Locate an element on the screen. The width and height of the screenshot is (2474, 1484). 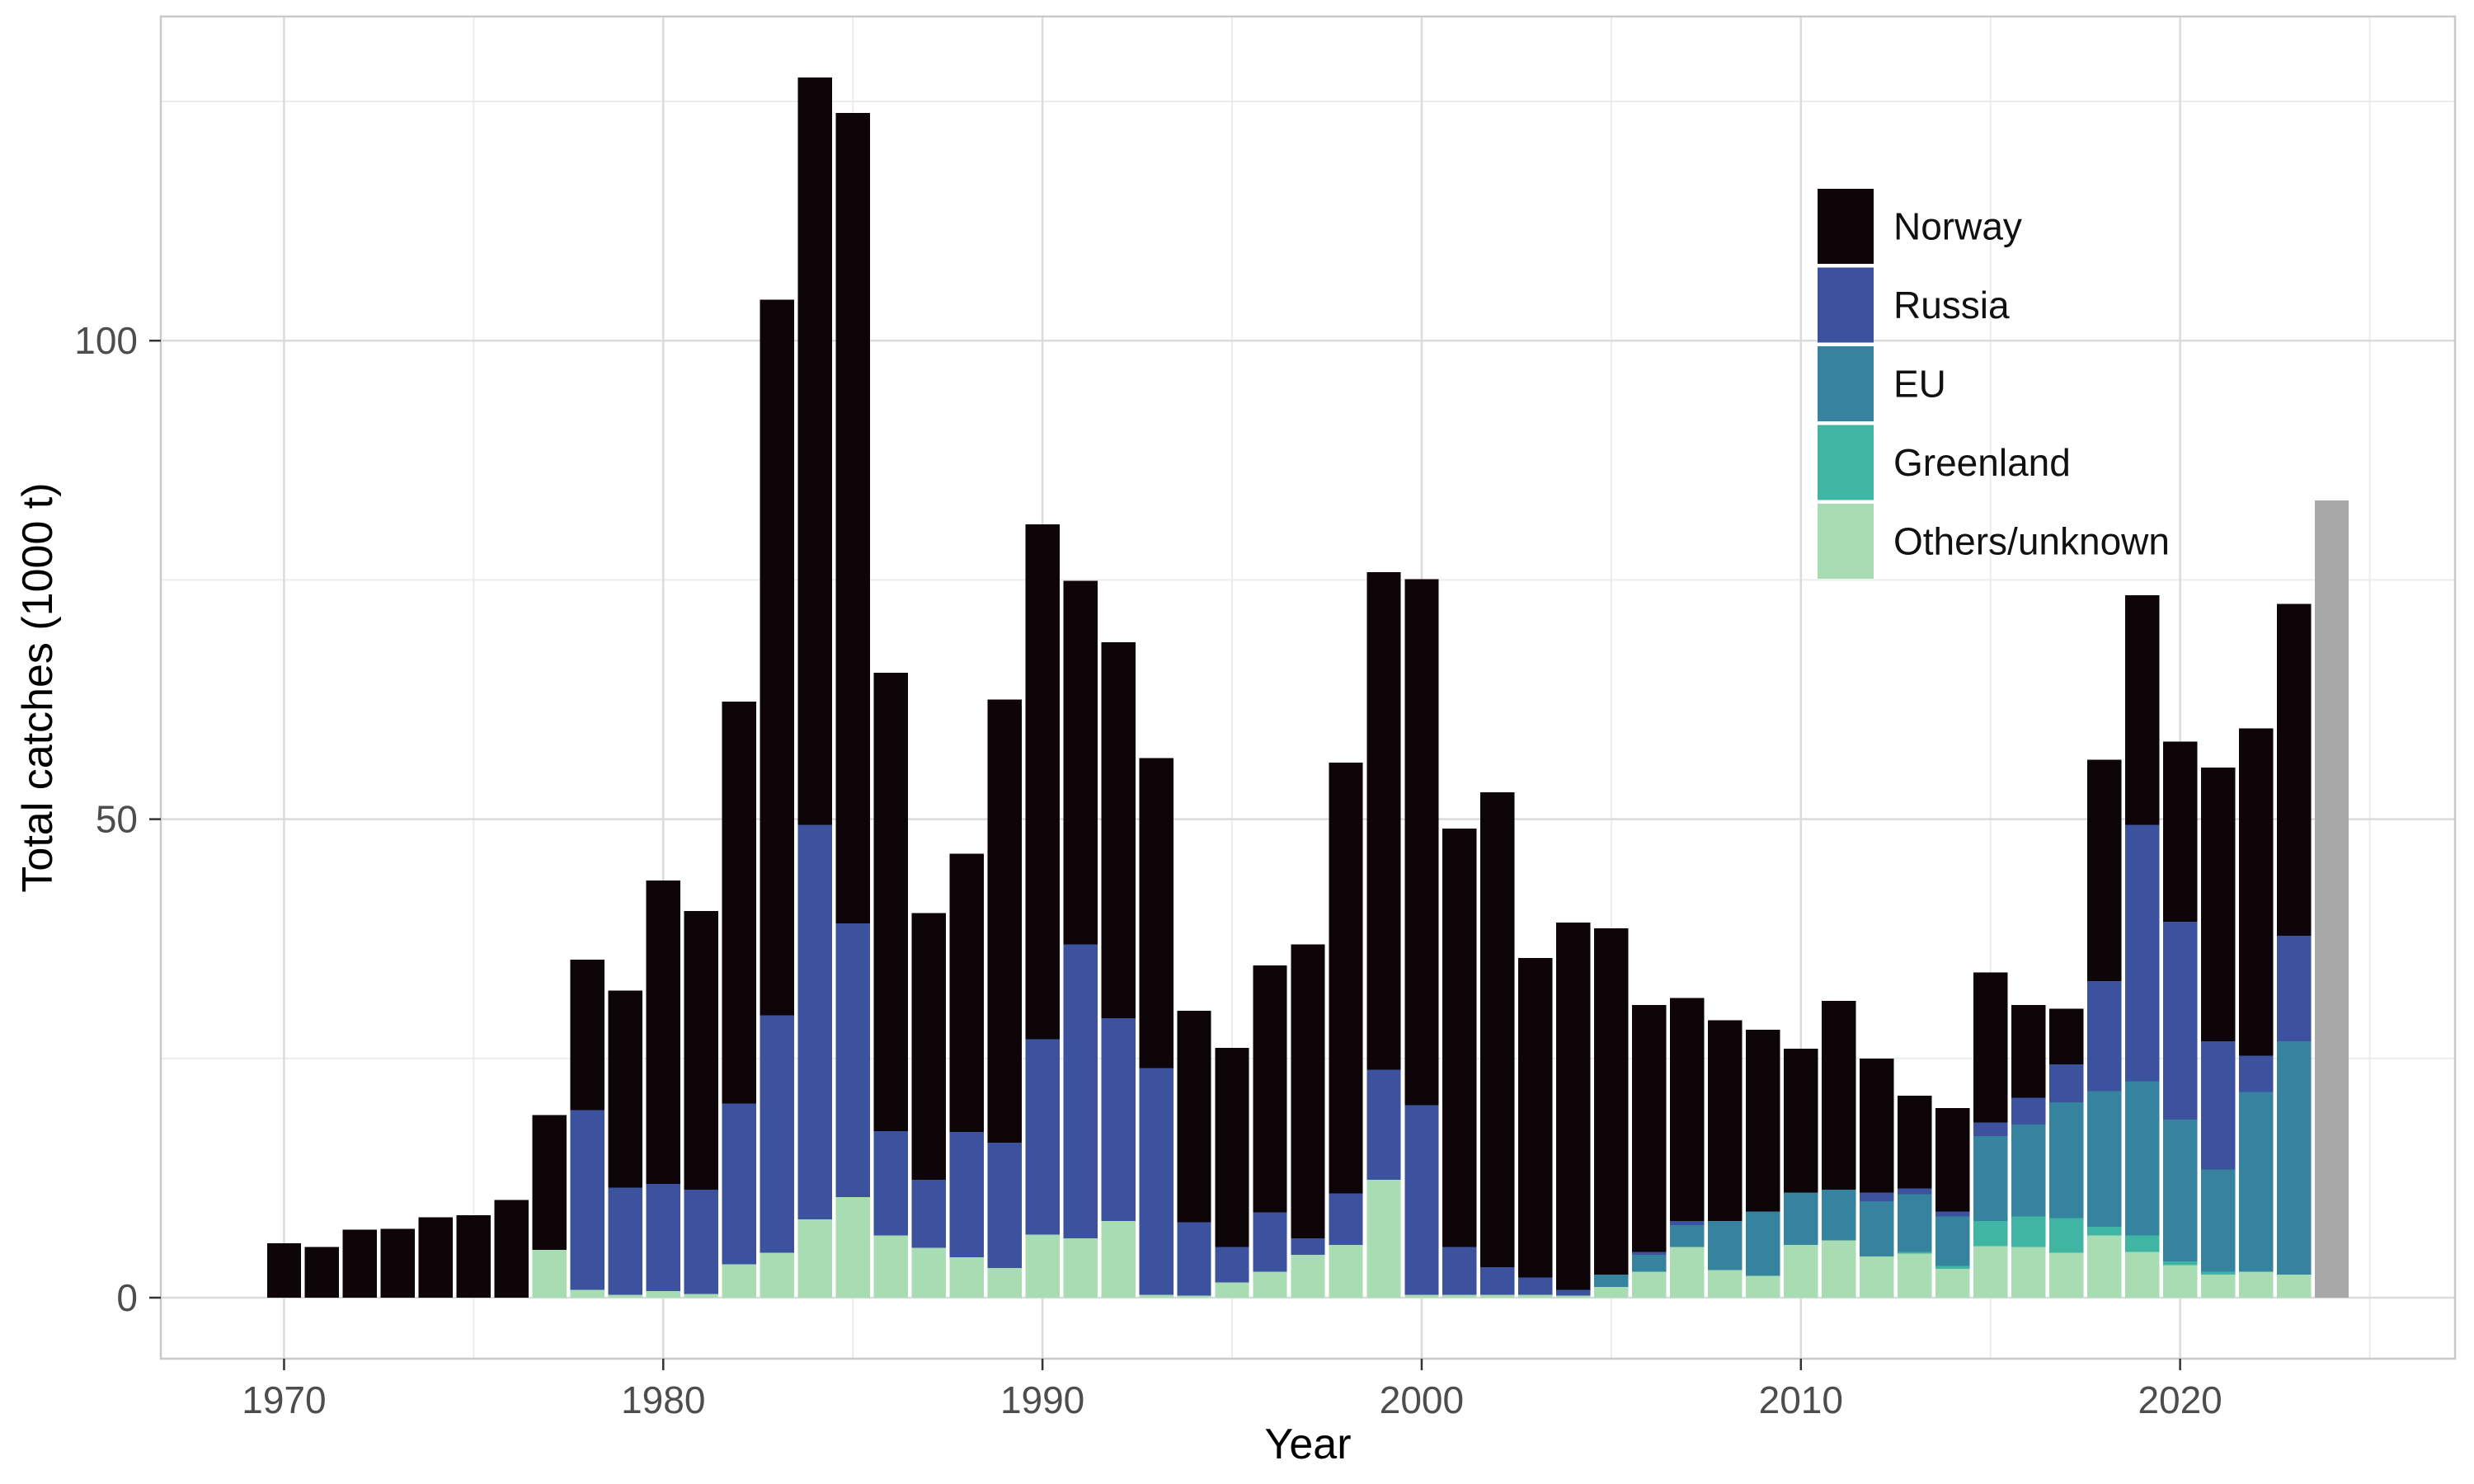
bar-2011-EU is located at coordinates (1839, 1215).